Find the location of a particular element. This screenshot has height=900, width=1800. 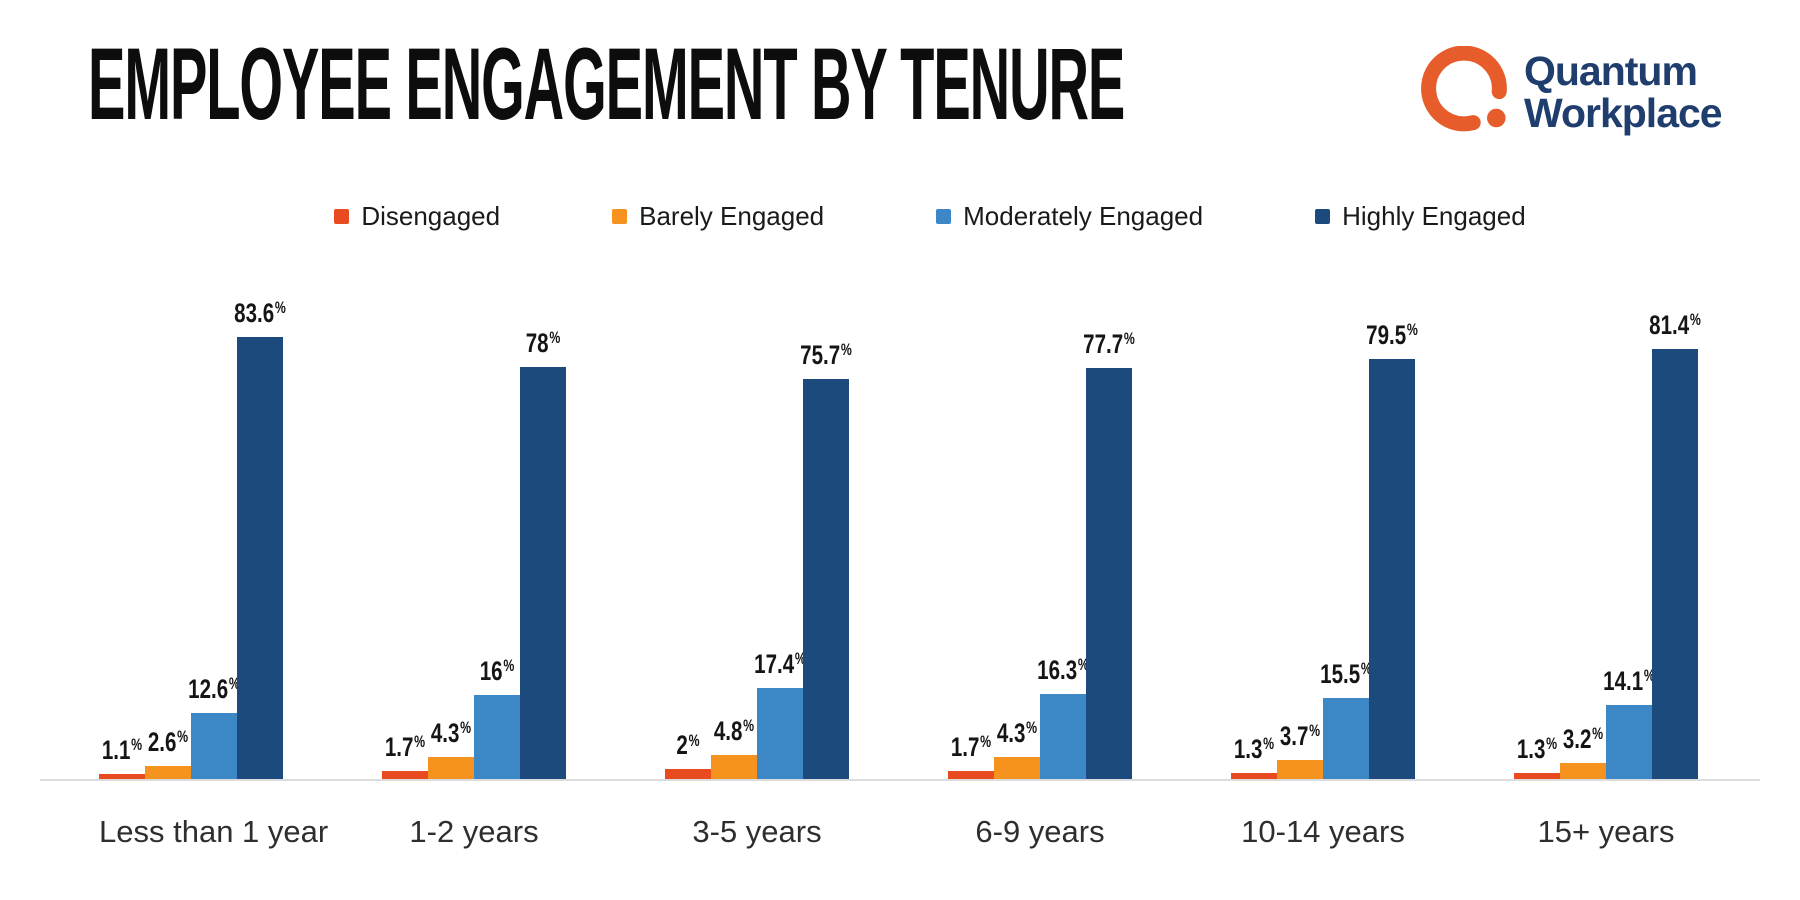

bar-cell: 14.1% is located at coordinates (1629, 515).